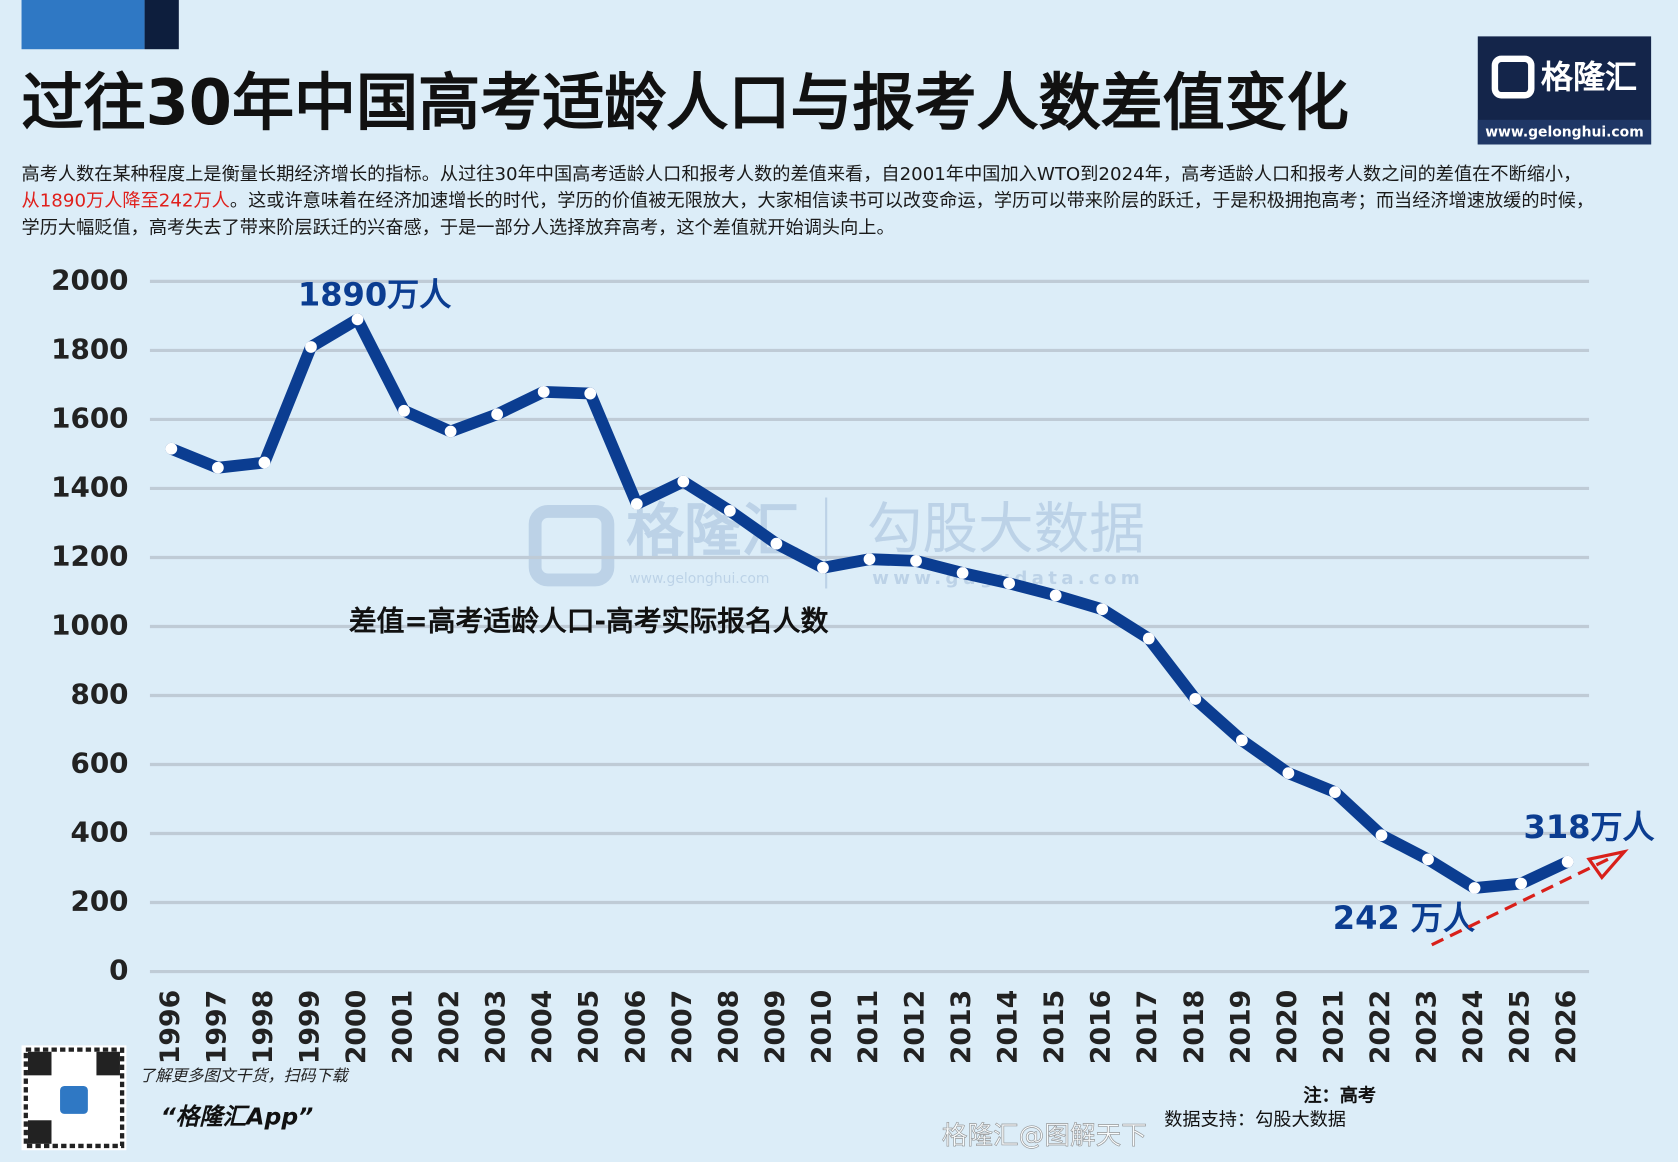 Image resolution: width=1678 pixels, height=1162 pixels. Describe the element at coordinates (1520, 1027) in the screenshot. I see `x-tick-label: 2025` at that location.